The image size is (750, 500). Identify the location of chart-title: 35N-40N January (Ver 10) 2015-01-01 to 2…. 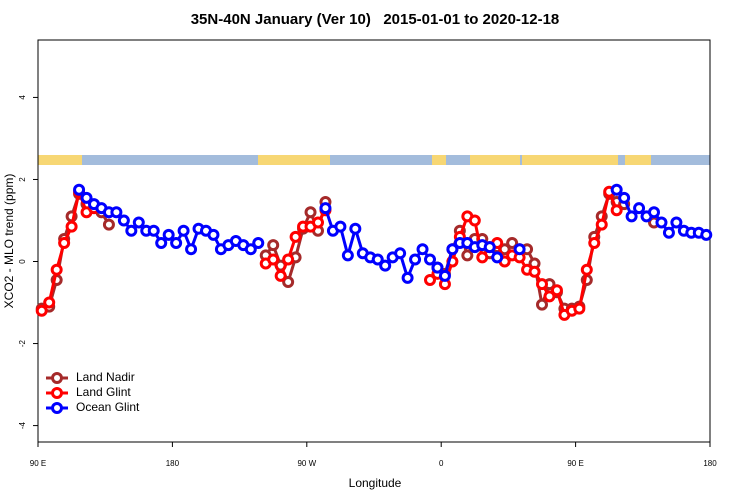
(375, 19).